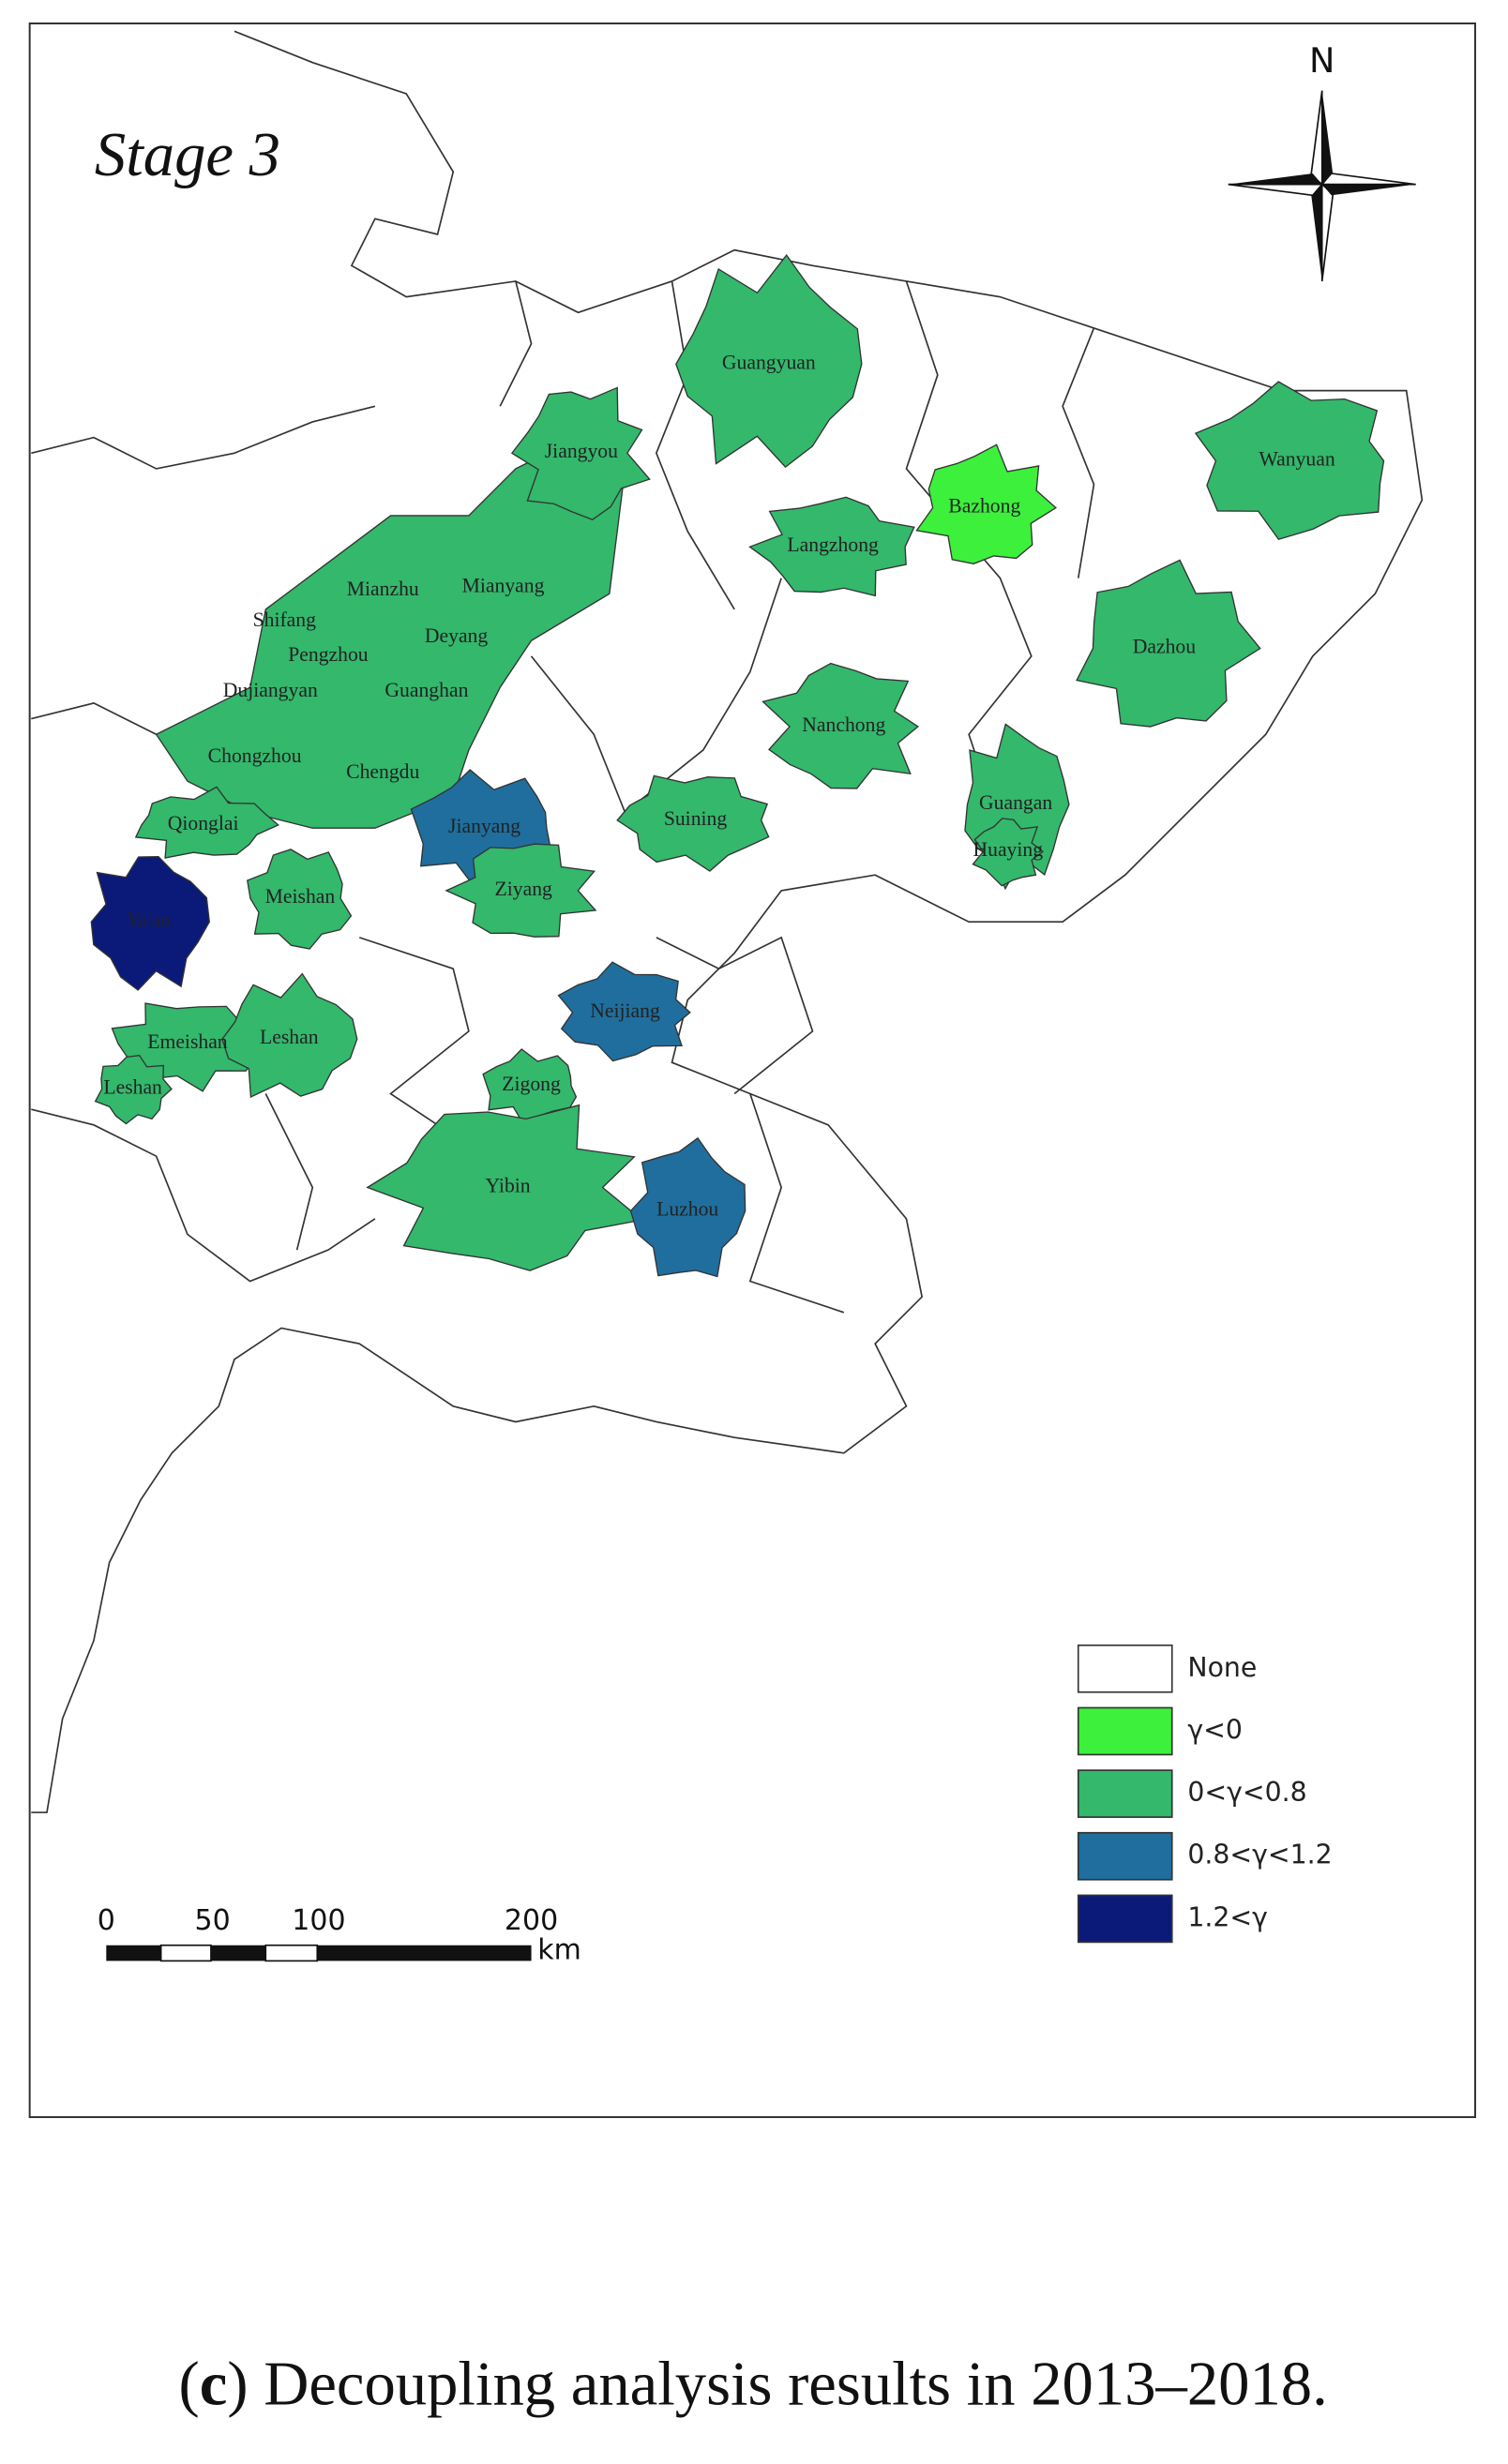  What do you see at coordinates (503, 586) in the screenshot?
I see `region-label: Mianyang` at bounding box center [503, 586].